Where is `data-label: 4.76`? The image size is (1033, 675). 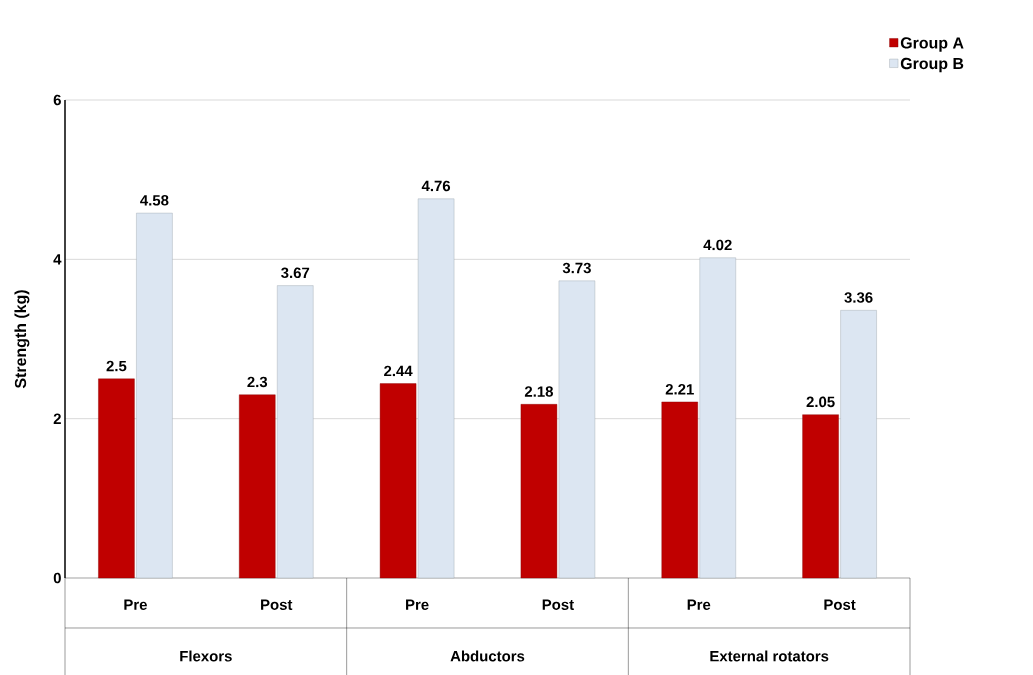 data-label: 4.76 is located at coordinates (436, 186).